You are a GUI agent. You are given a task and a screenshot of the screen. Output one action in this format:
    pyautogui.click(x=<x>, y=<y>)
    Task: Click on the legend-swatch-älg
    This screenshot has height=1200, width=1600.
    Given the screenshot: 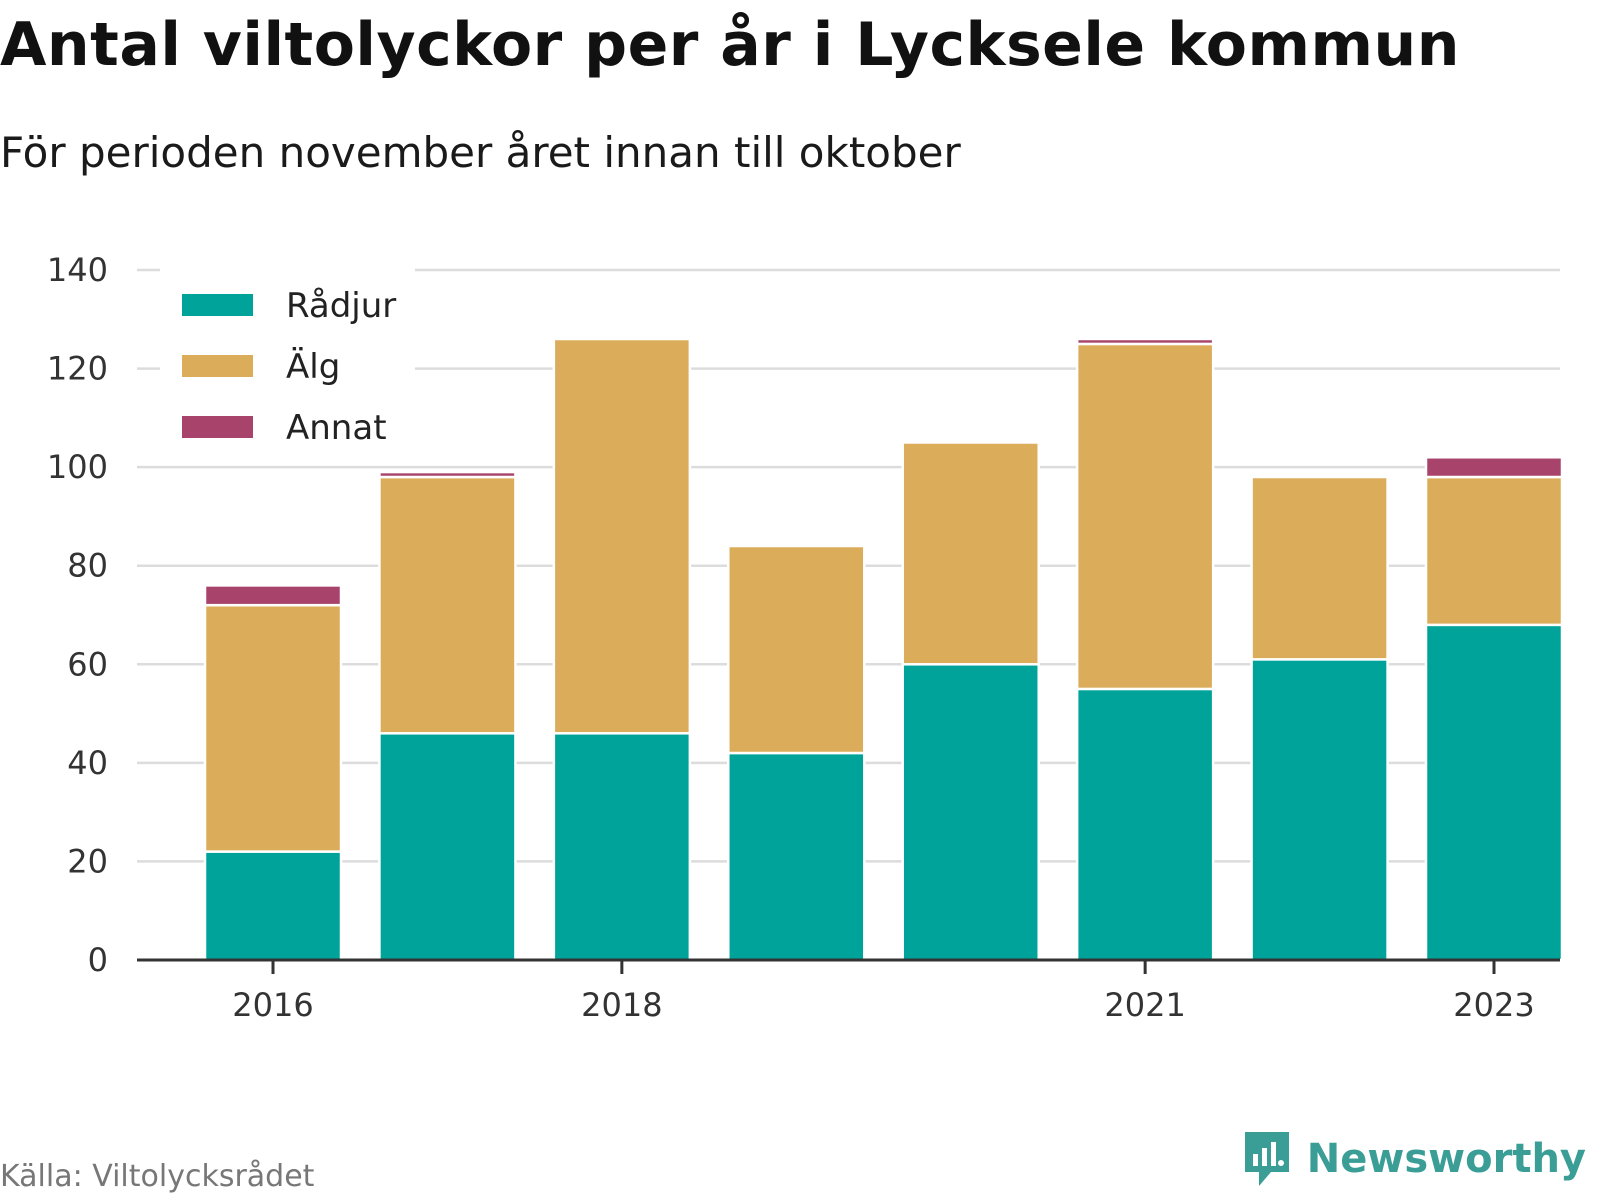 What is the action you would take?
    pyautogui.click(x=217, y=366)
    